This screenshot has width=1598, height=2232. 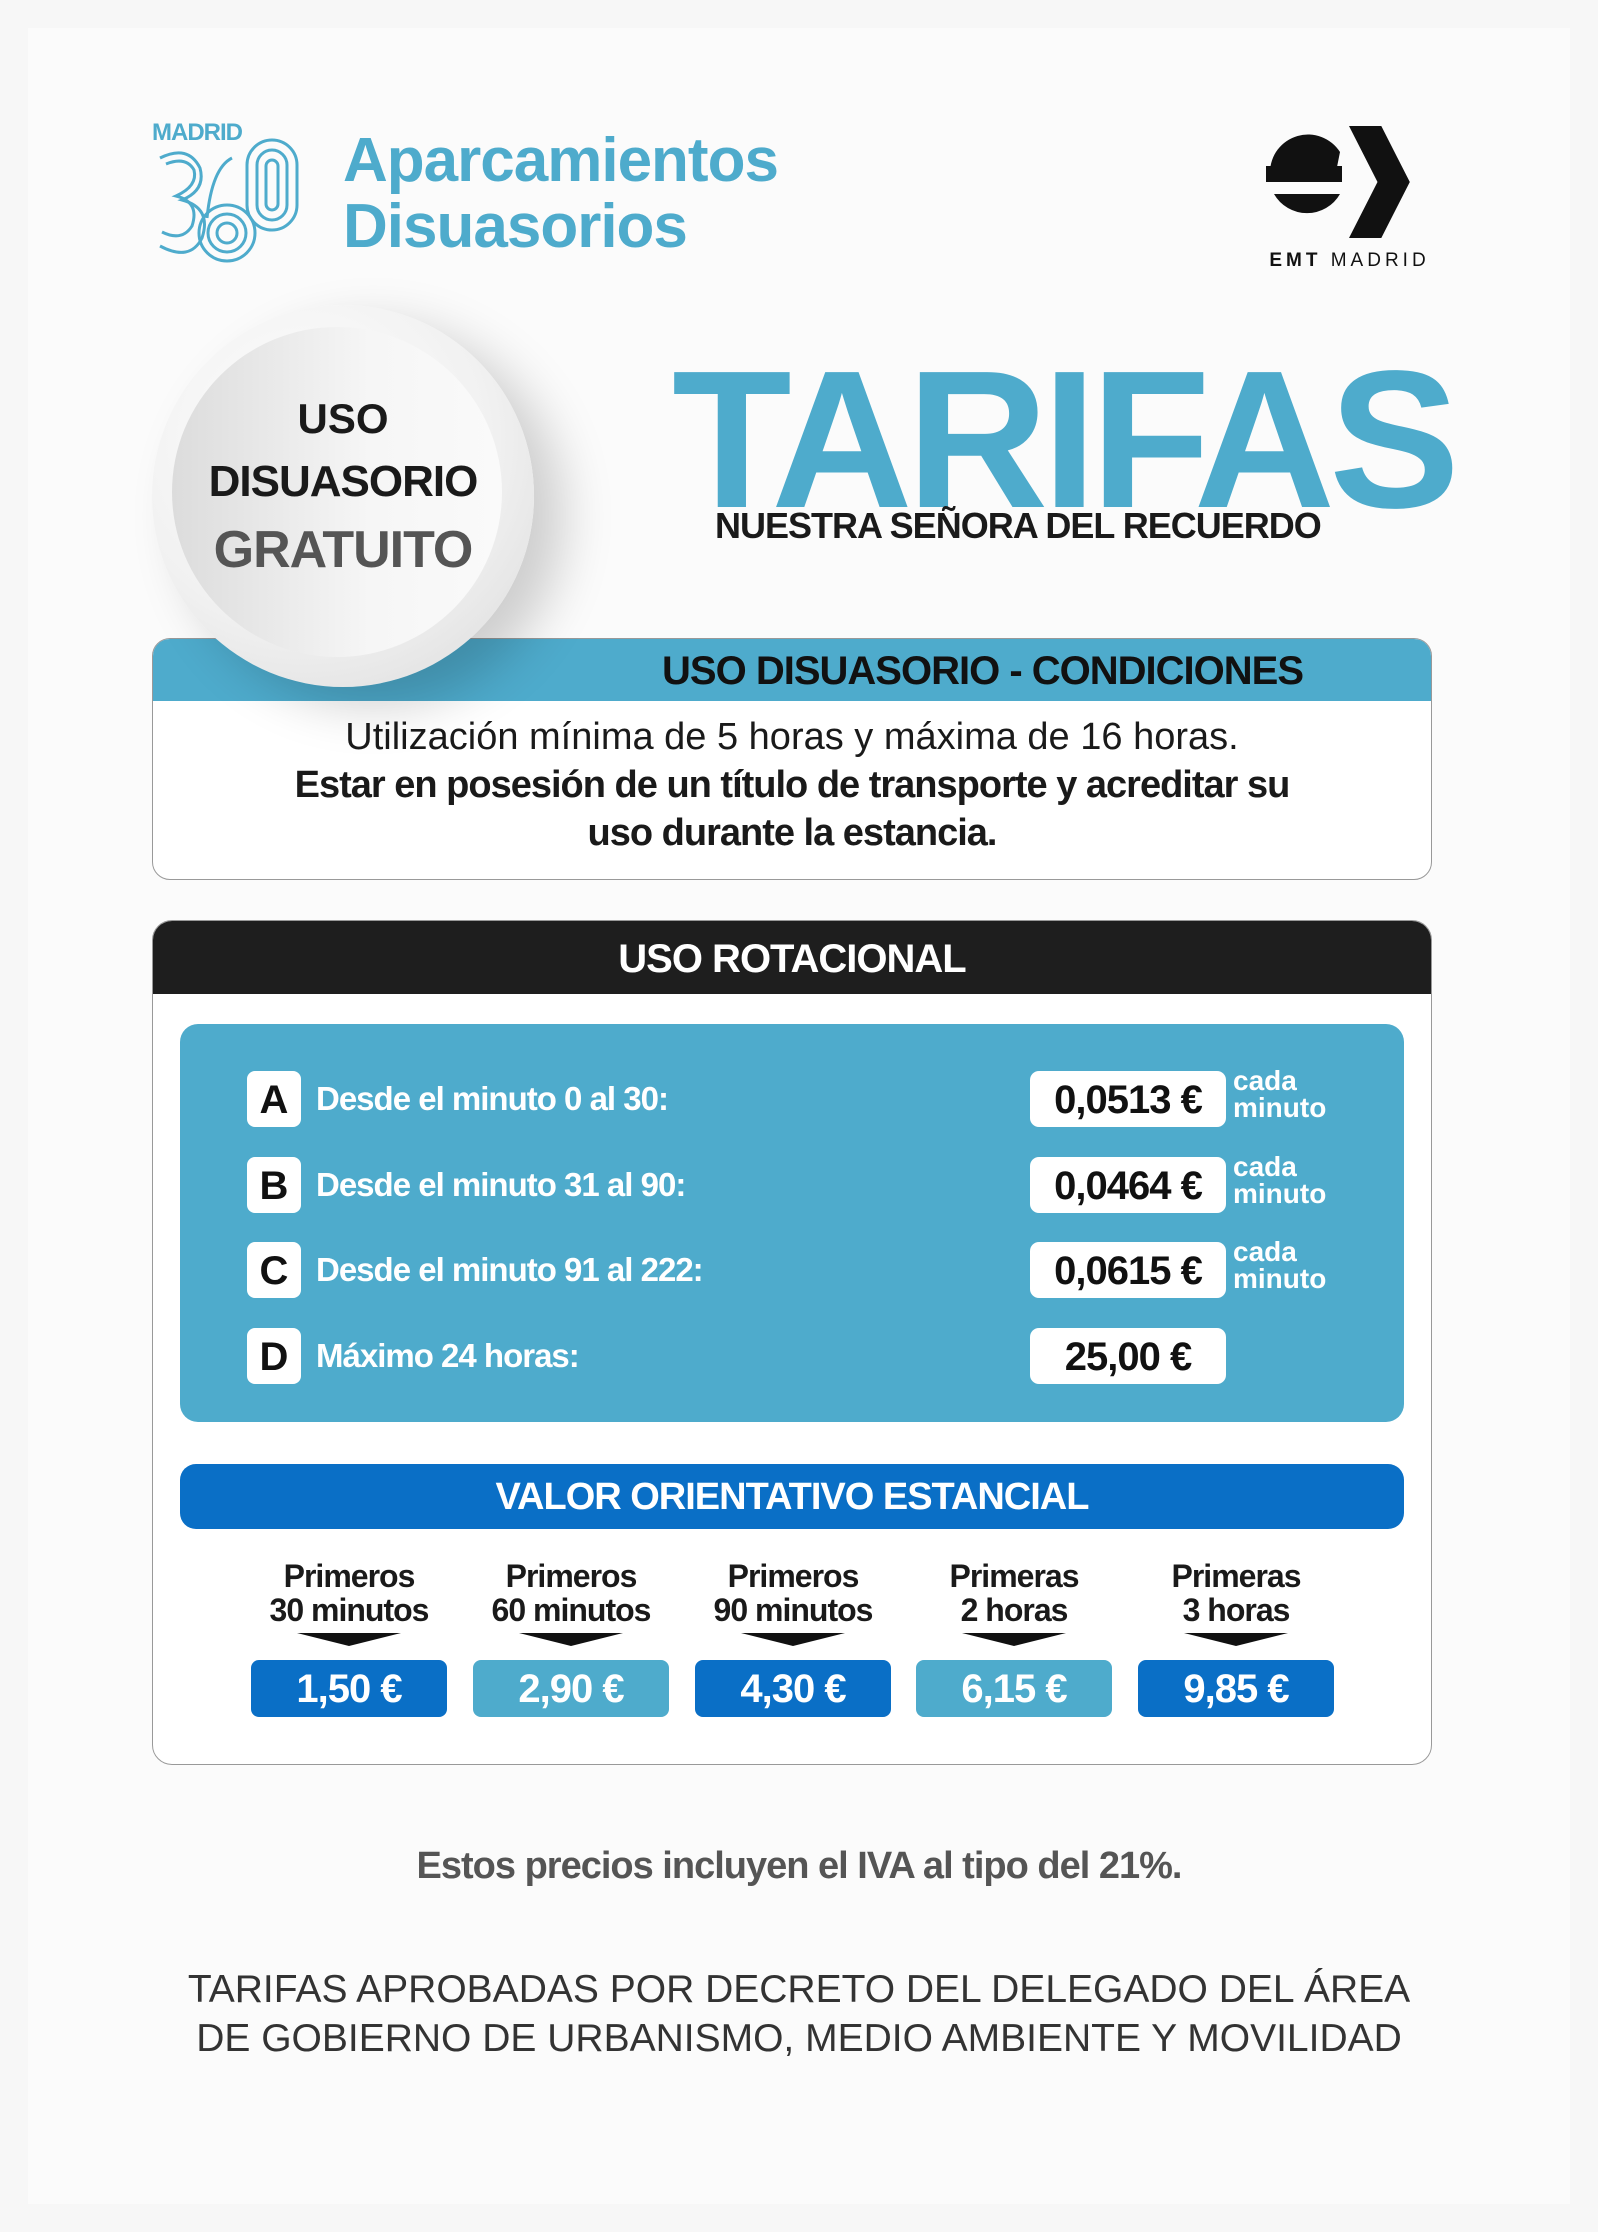 I want to click on madrid-logo-text: MADRID, so click(x=1380, y=260).